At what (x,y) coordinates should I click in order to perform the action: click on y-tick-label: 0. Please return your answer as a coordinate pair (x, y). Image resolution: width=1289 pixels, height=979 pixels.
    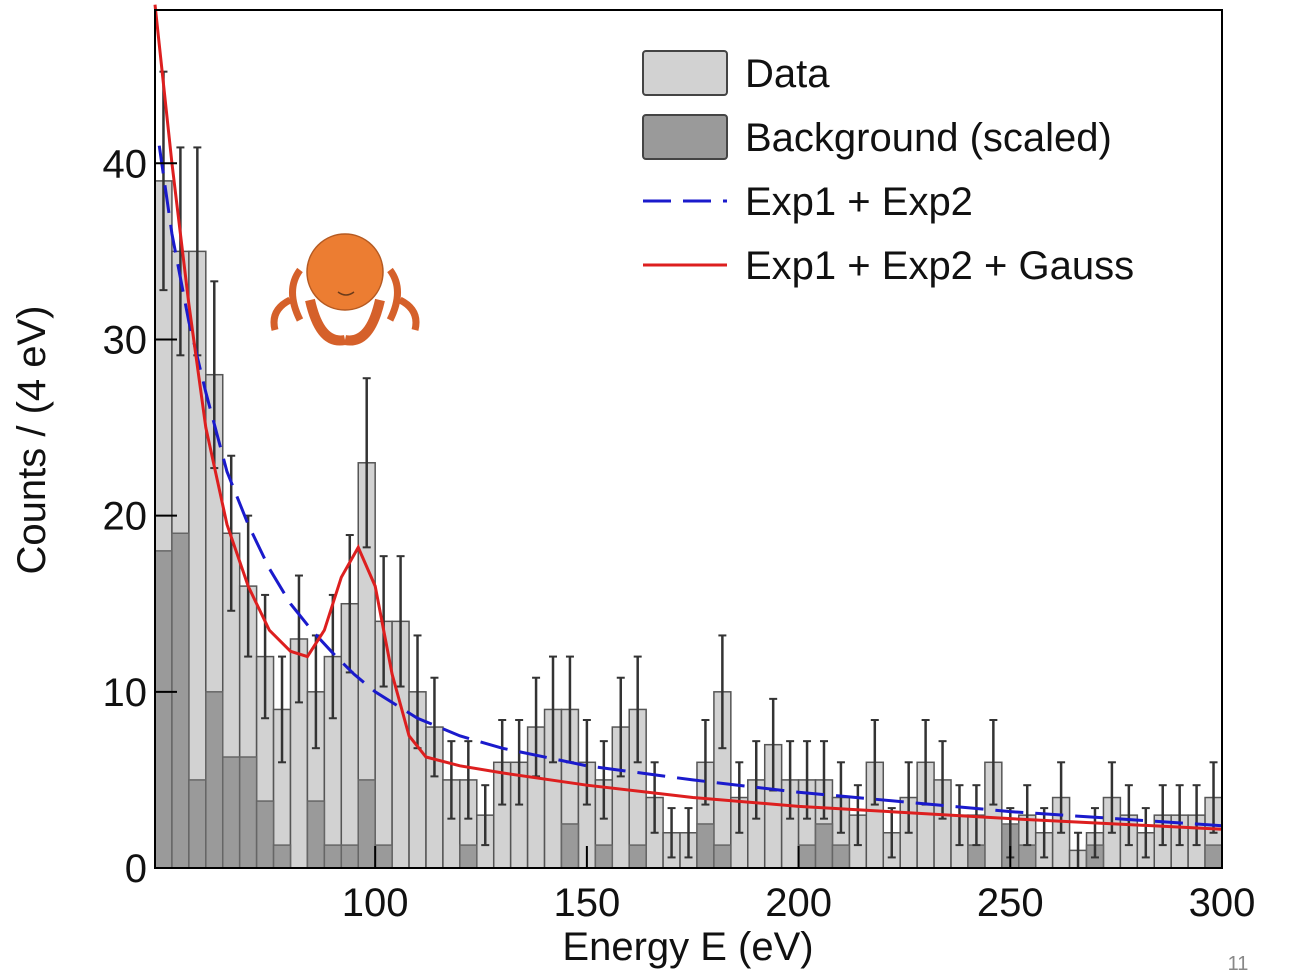
    Looking at the image, I should click on (136, 869).